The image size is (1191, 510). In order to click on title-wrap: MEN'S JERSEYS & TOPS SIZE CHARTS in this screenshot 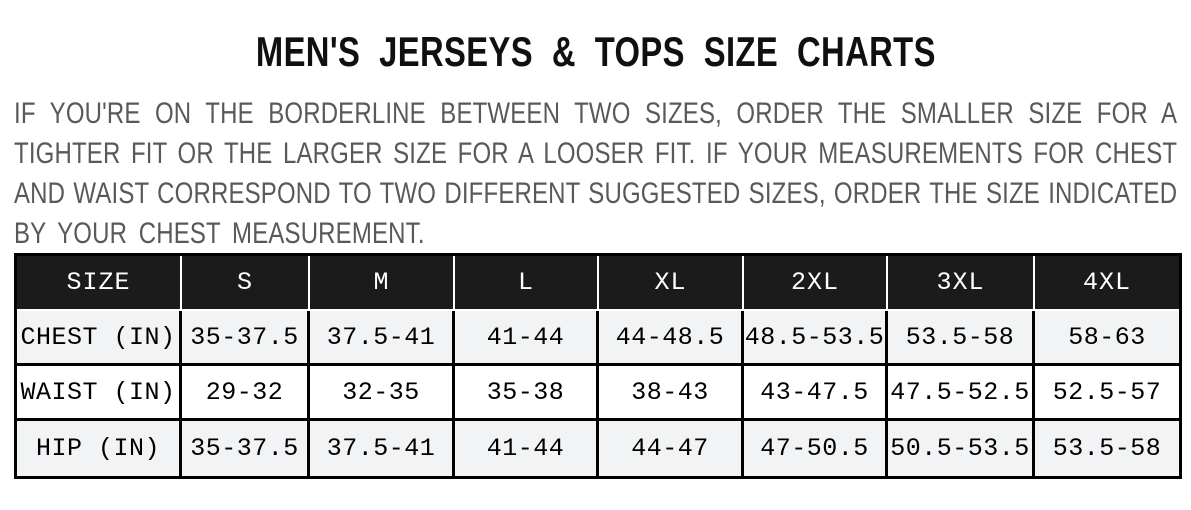, I will do `click(595, 52)`.